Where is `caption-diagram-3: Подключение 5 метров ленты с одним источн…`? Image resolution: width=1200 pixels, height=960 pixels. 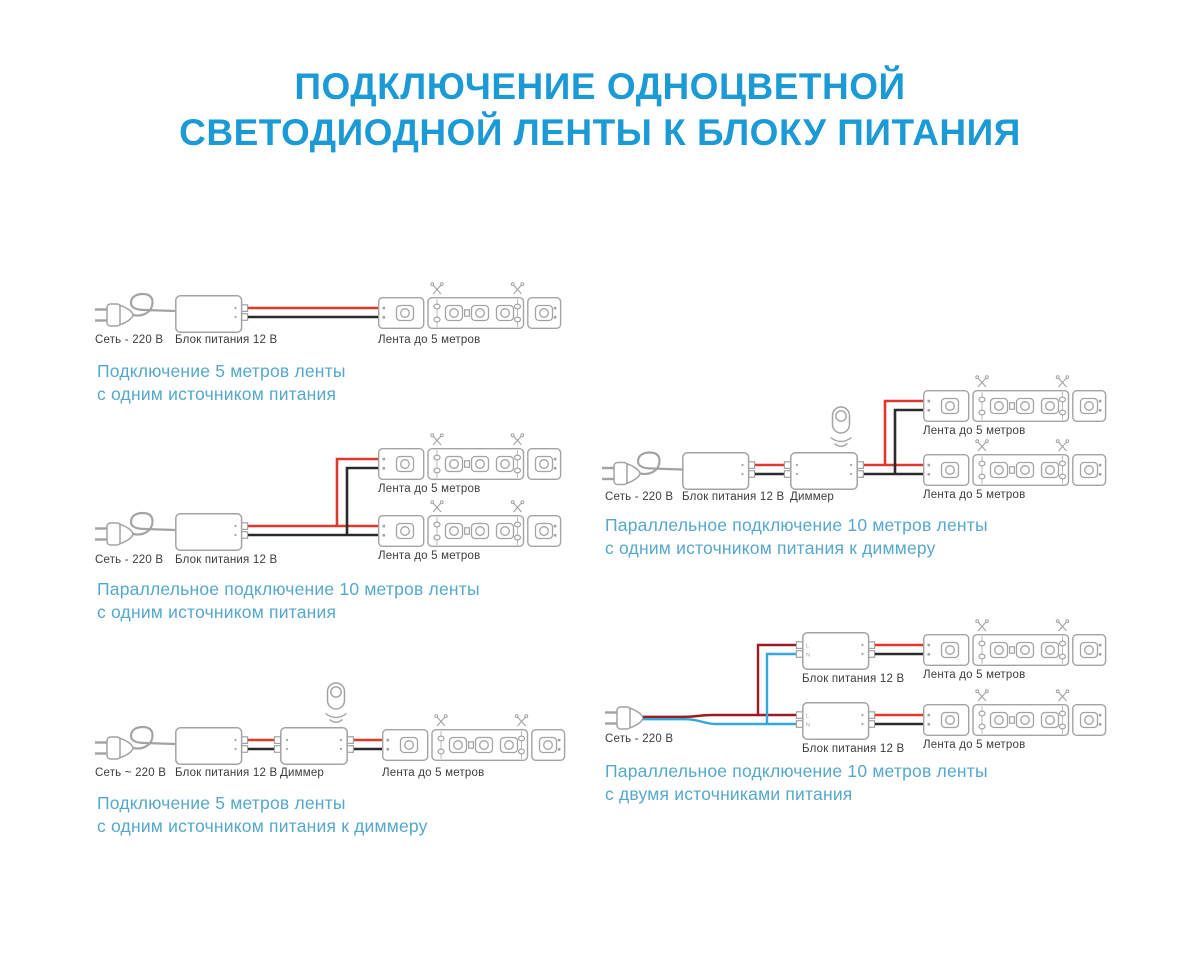
caption-diagram-3: Подключение 5 метров ленты с одним источн… is located at coordinates (262, 814).